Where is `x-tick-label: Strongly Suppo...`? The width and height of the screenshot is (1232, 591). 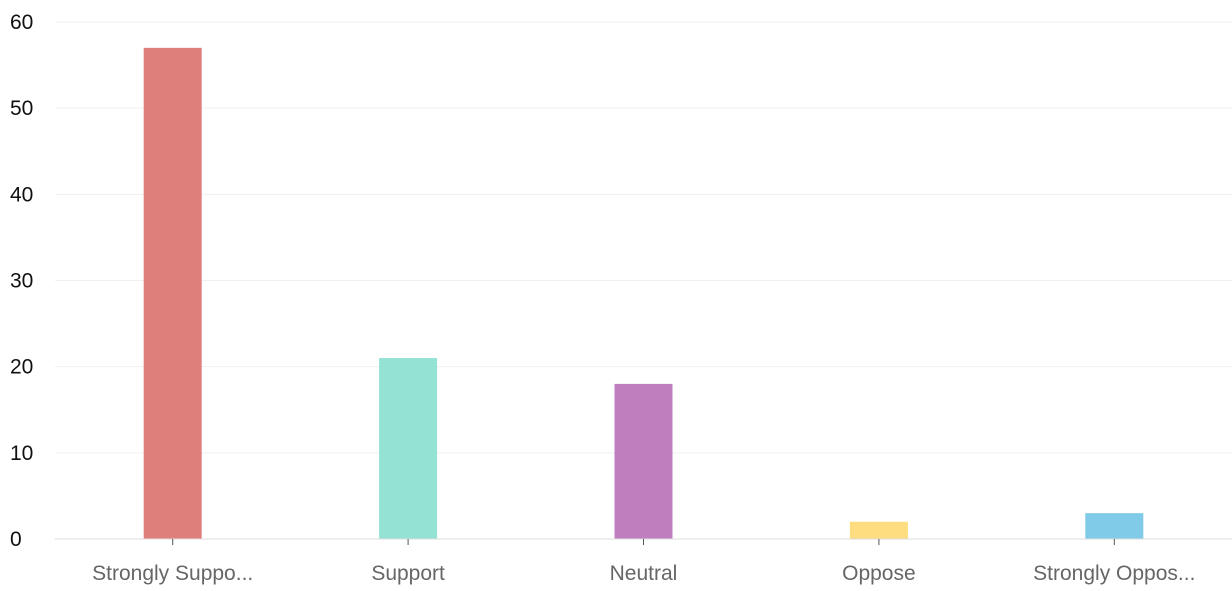
x-tick-label: Strongly Suppo... is located at coordinates (172, 573).